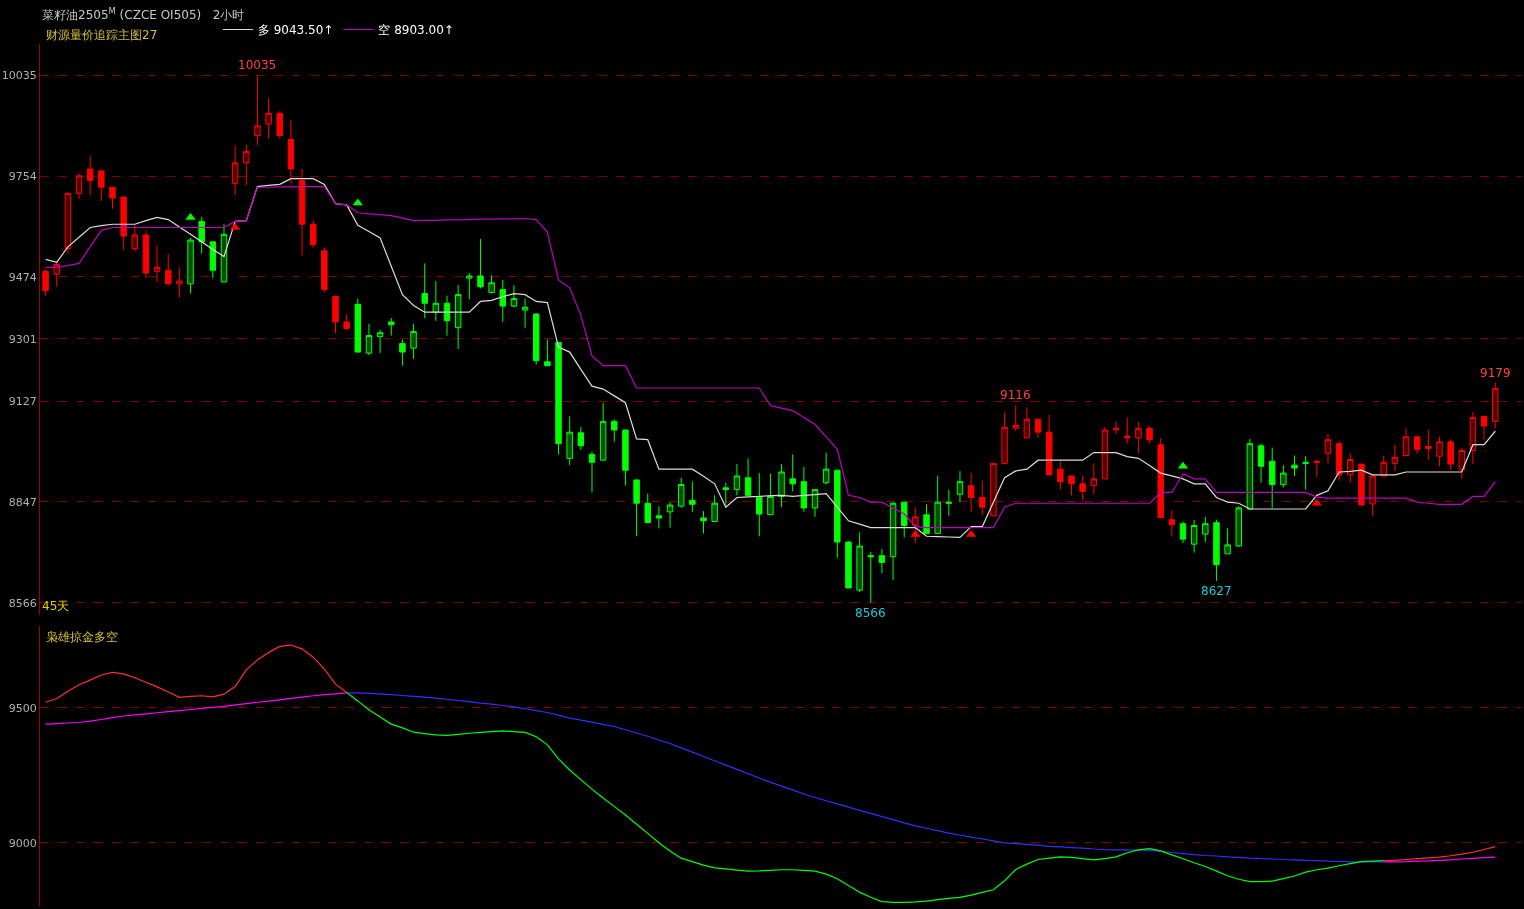 The height and width of the screenshot is (909, 1524). I want to click on y-tick-label: 8847, so click(22, 502).